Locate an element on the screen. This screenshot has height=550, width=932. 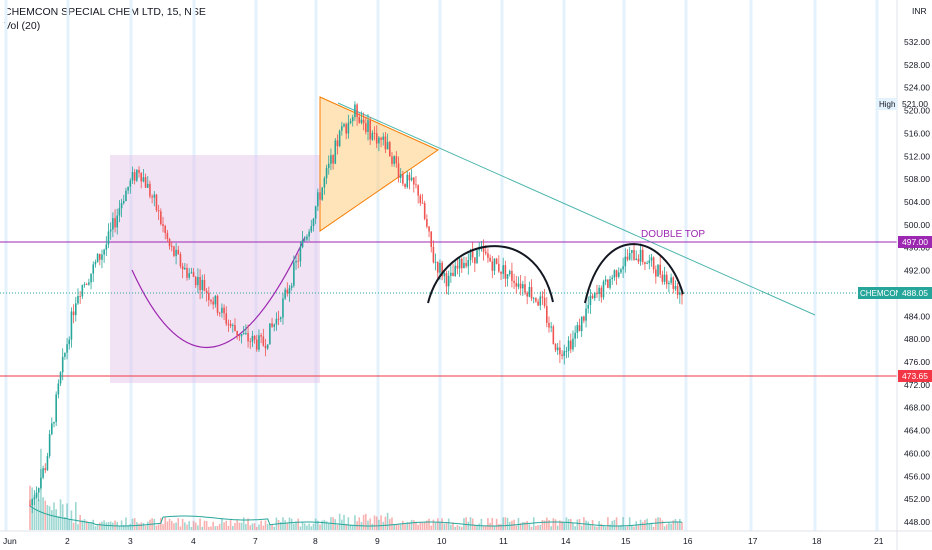
y-tick-label: 520.00 is located at coordinates (917, 111).